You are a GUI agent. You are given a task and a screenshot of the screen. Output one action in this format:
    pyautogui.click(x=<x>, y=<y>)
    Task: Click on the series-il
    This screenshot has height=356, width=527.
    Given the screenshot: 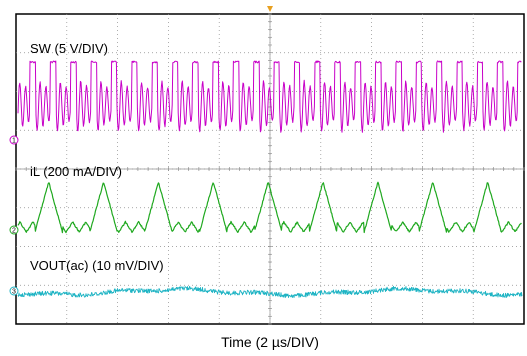 What is the action you would take?
    pyautogui.click(x=269, y=207)
    